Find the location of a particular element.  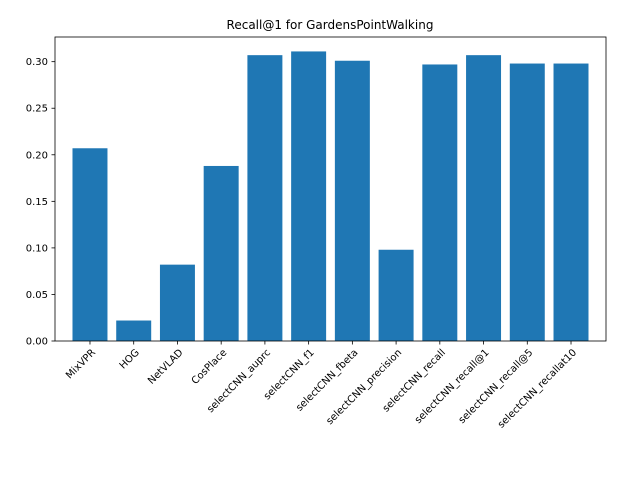

bar-selectcnn-recall is located at coordinates (440, 202).